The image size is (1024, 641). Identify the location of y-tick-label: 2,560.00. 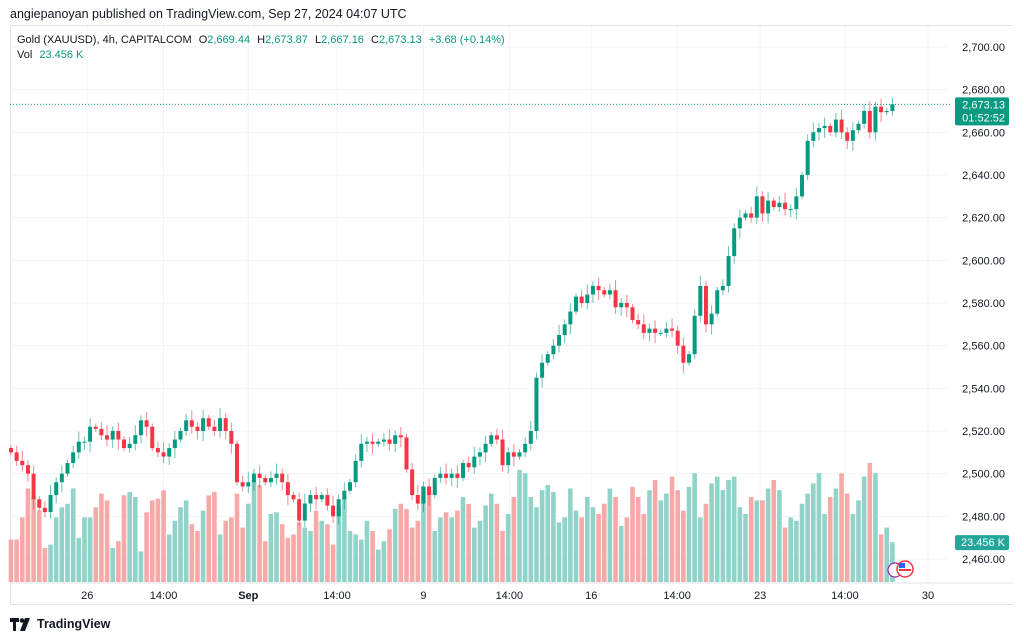
(983, 347).